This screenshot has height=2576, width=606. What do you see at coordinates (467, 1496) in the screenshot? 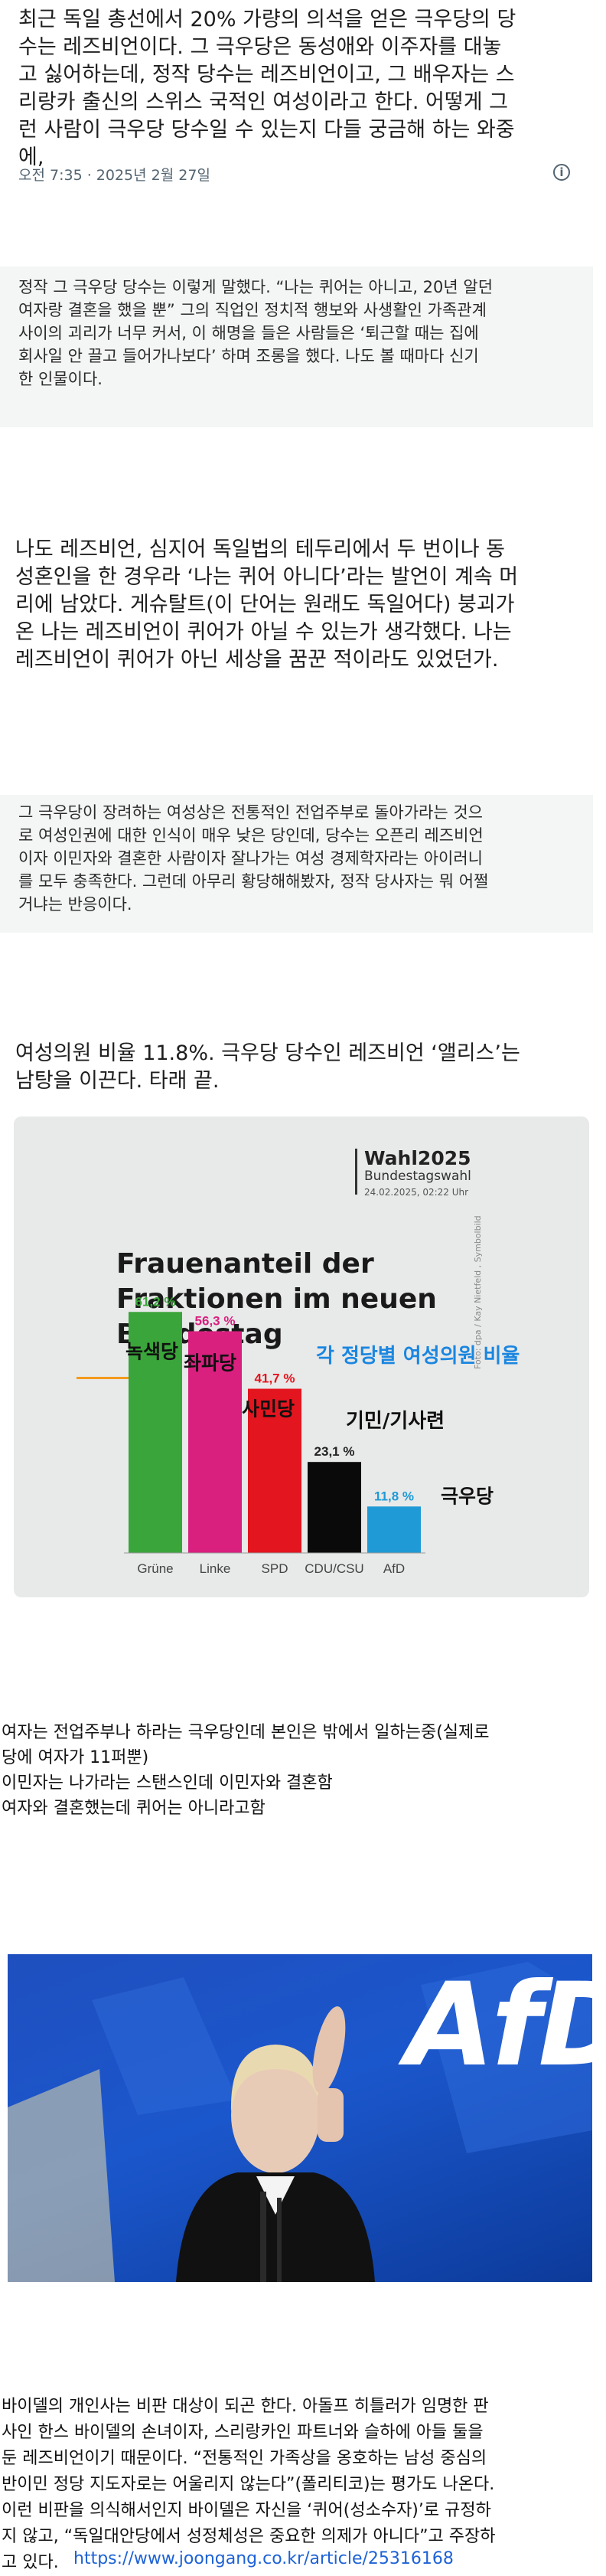
I see `korean-annotation: 극우당` at bounding box center [467, 1496].